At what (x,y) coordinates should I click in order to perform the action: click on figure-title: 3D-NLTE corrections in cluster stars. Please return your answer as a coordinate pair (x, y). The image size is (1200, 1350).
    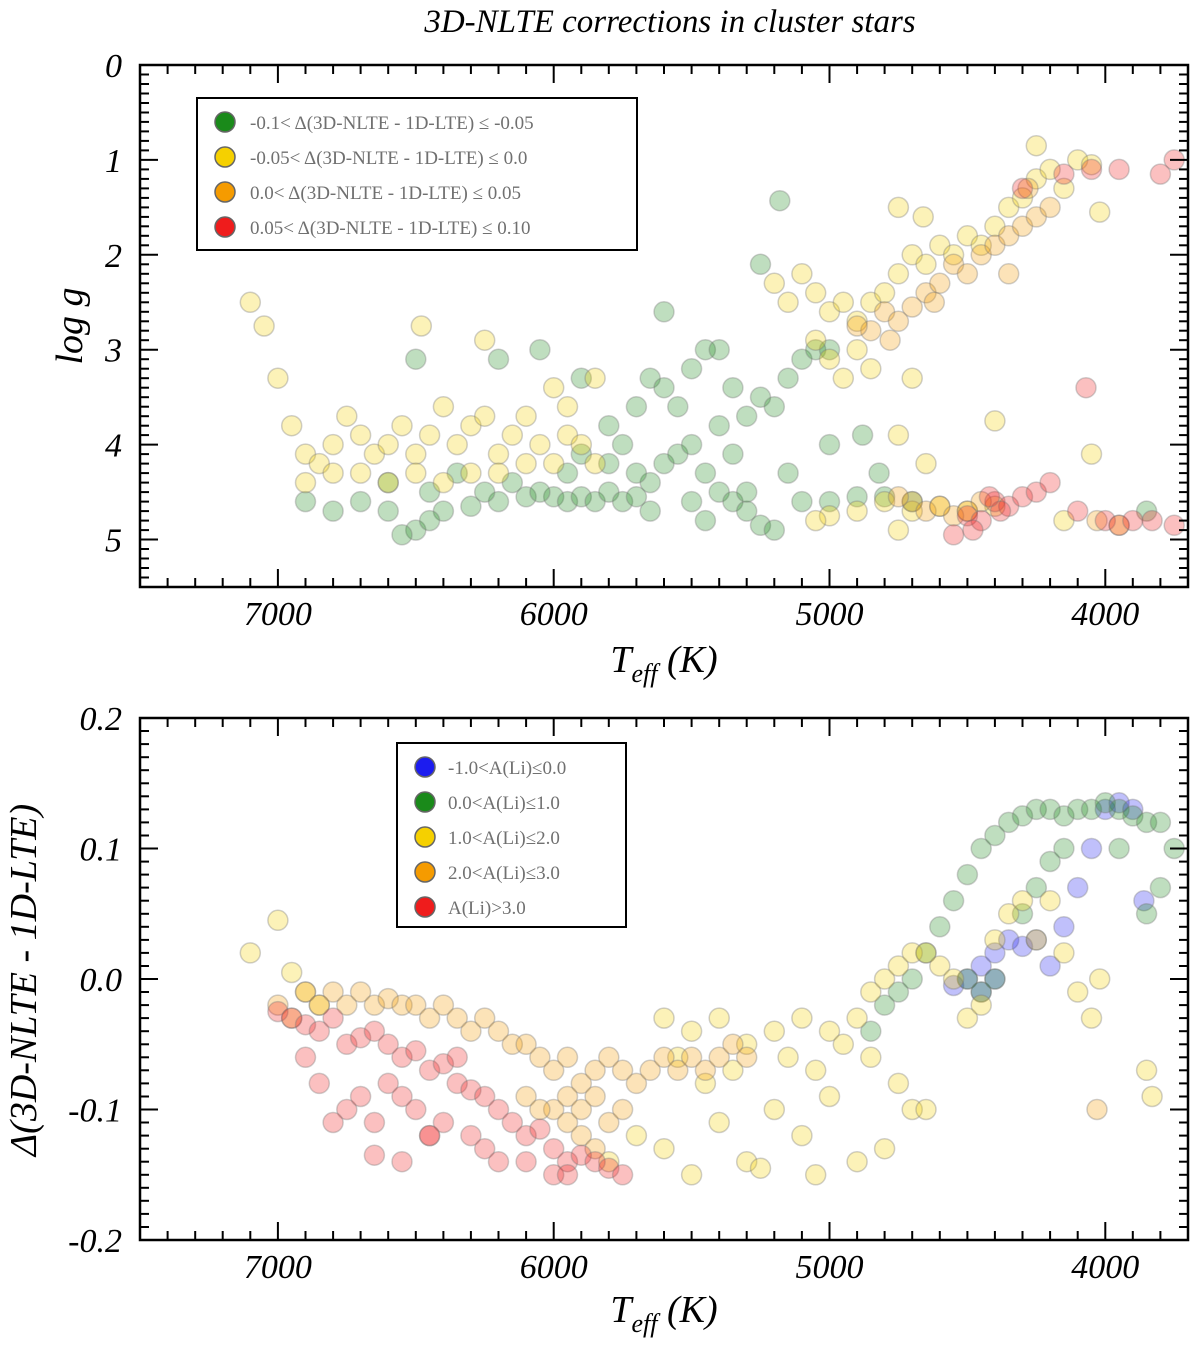
    Looking at the image, I should click on (669, 22).